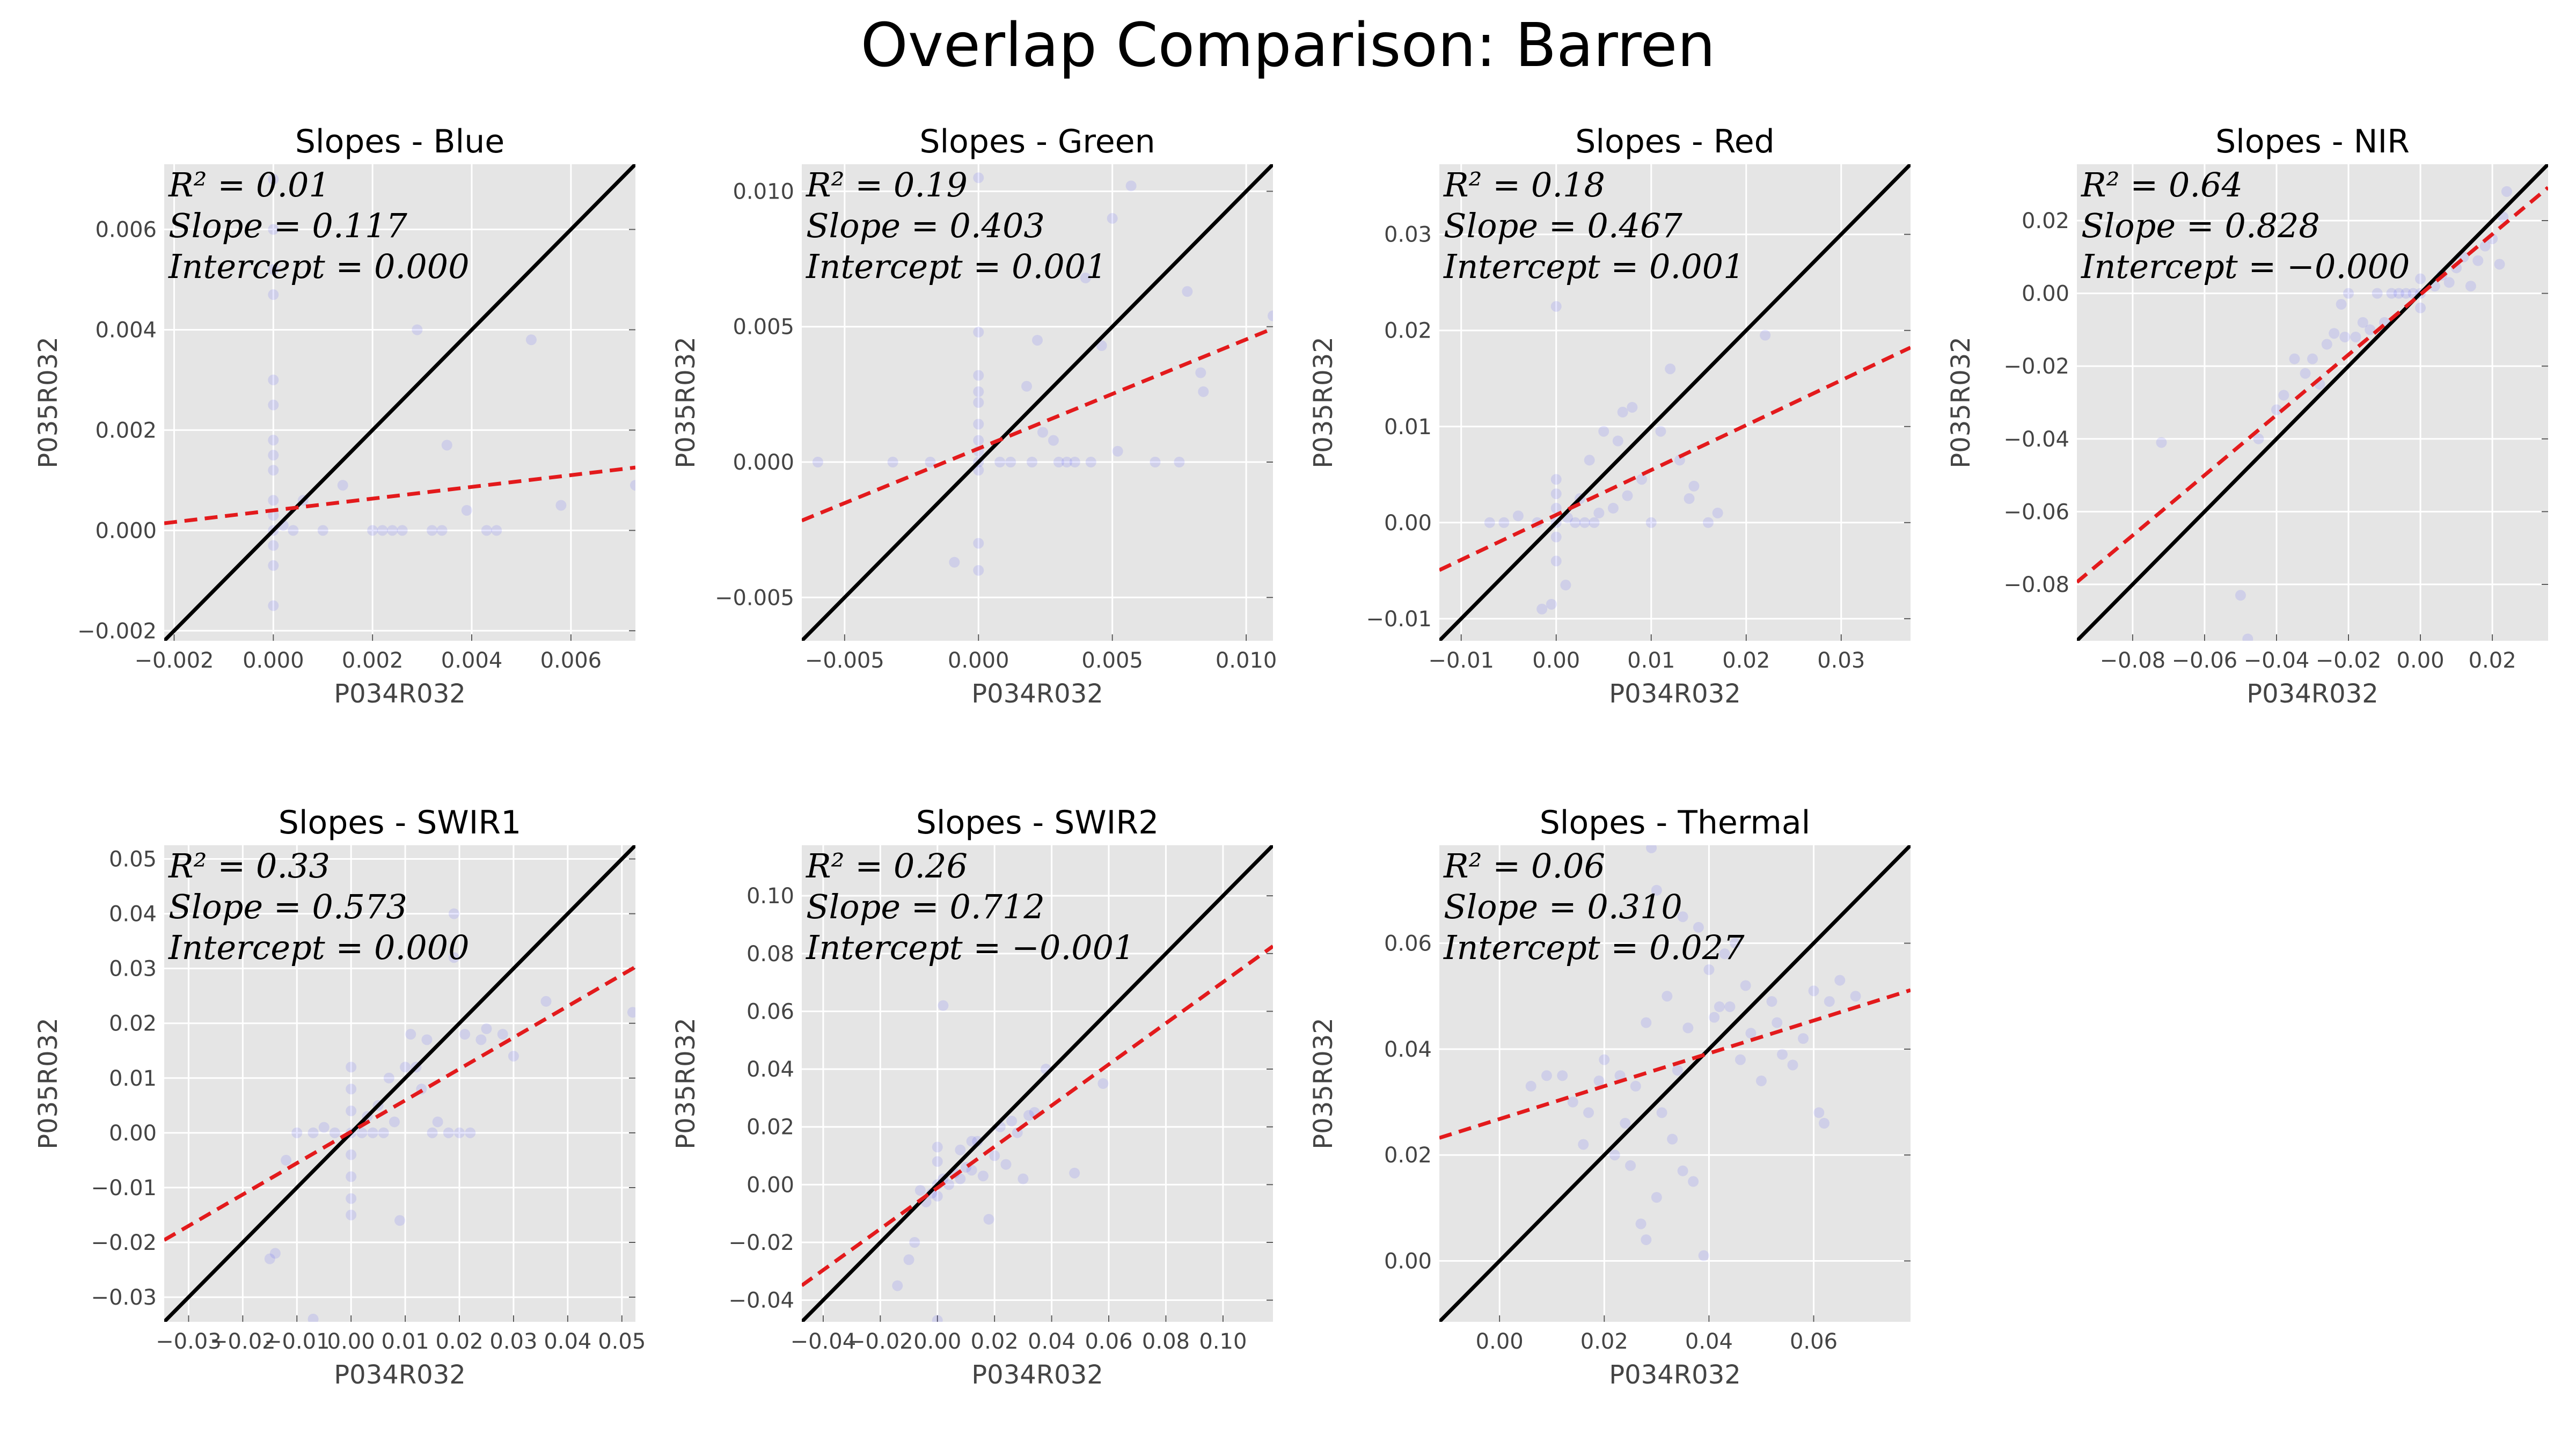 This screenshot has height=1449, width=2576. Describe the element at coordinates (126, 330) in the screenshot. I see `y-tick-label: 0.004` at that location.